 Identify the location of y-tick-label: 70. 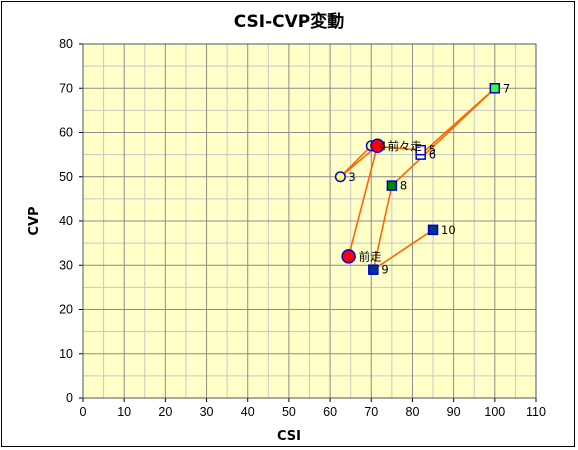
(66, 88).